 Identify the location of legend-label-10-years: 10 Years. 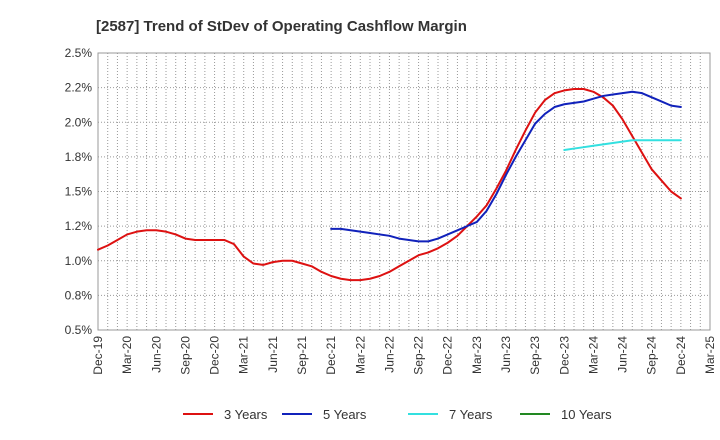
(586, 414).